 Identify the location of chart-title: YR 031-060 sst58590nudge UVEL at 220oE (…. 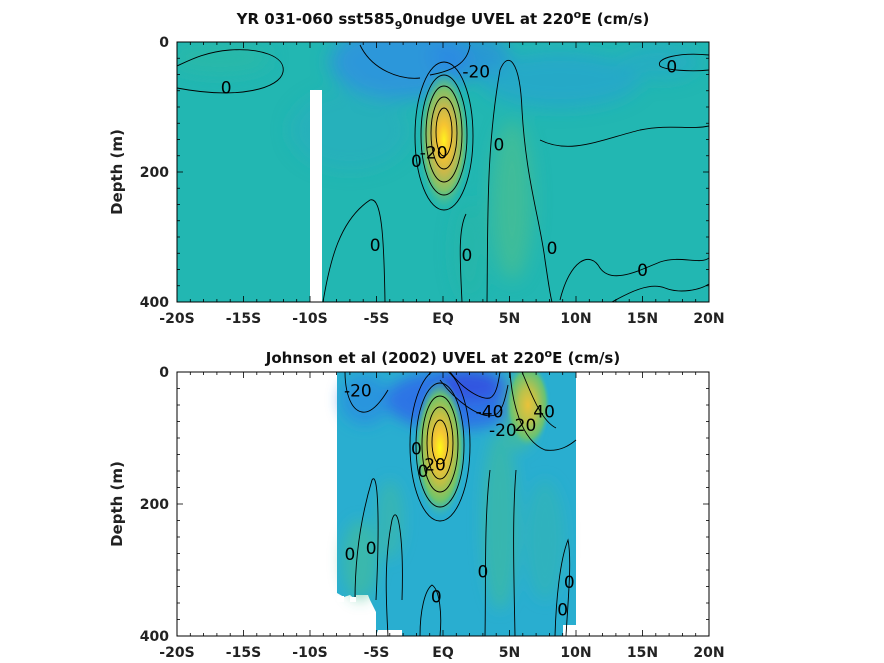
(443, 20).